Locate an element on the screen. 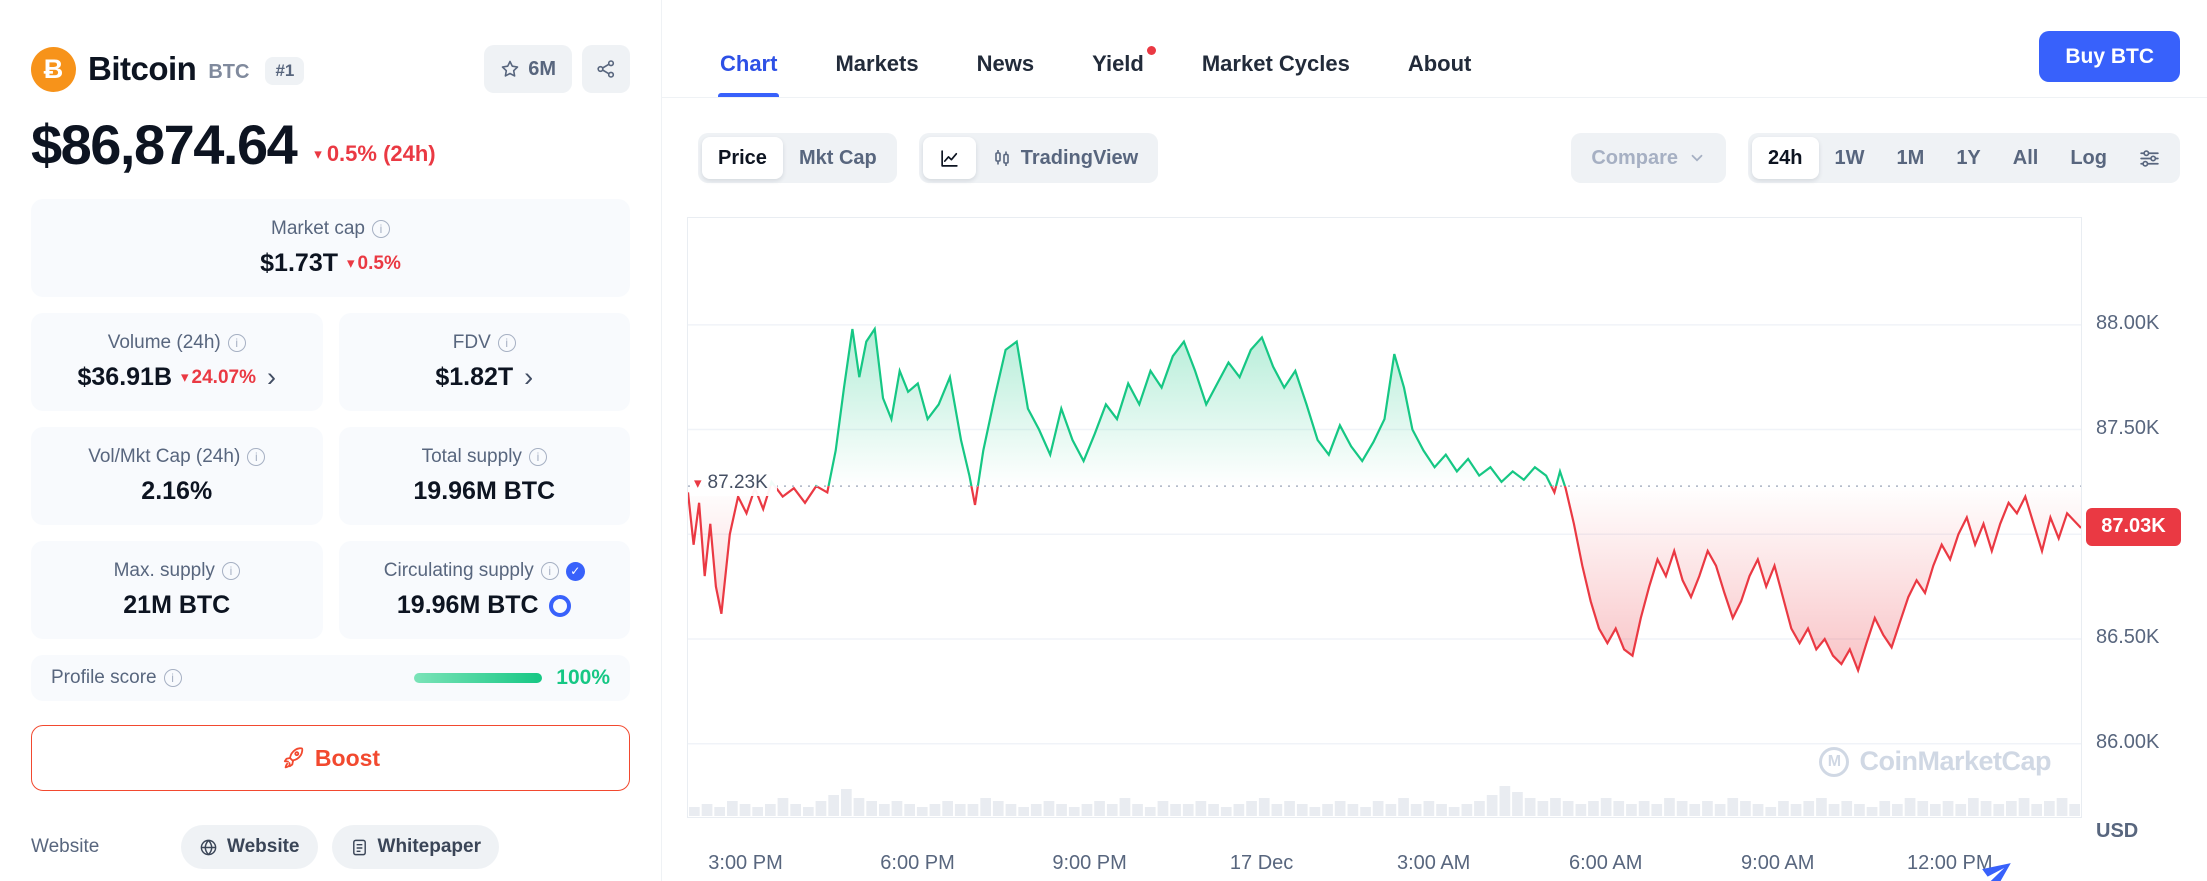 The height and width of the screenshot is (881, 2207). watchlist-button: 6M is located at coordinates (528, 69).